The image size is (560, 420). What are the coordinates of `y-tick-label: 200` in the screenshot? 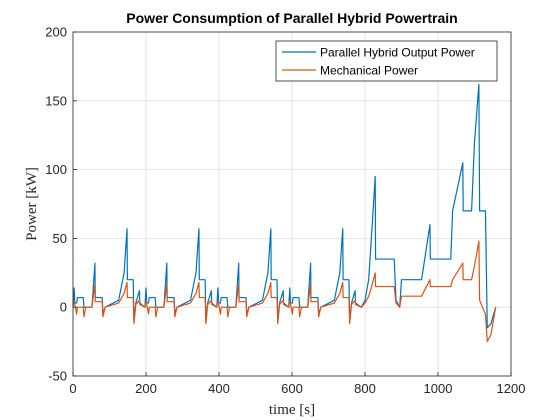 It's located at (56, 32).